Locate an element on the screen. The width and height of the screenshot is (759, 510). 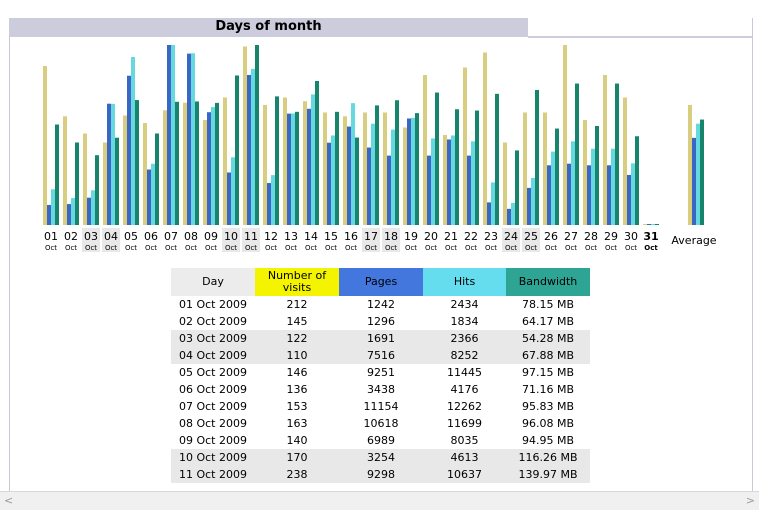
cell-pages: 3438 is located at coordinates (381, 389).